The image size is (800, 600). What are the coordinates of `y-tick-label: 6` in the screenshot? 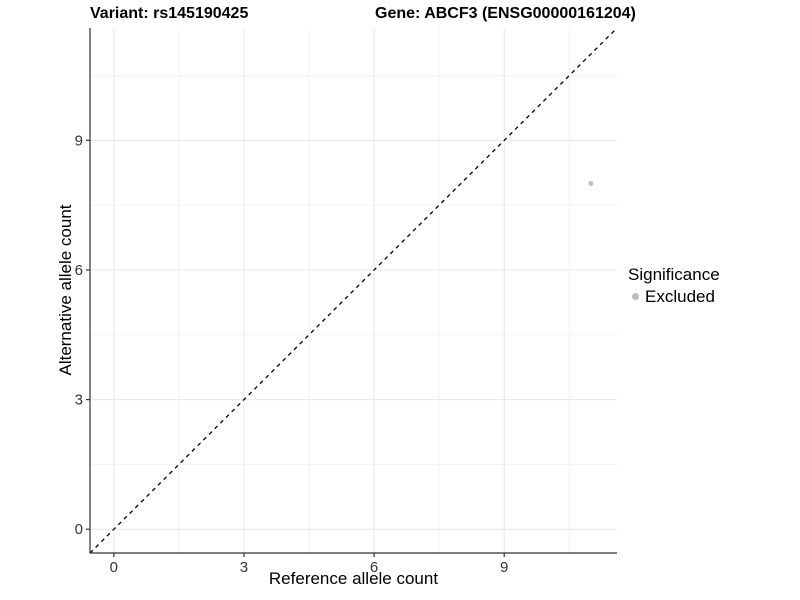 It's located at (79, 270).